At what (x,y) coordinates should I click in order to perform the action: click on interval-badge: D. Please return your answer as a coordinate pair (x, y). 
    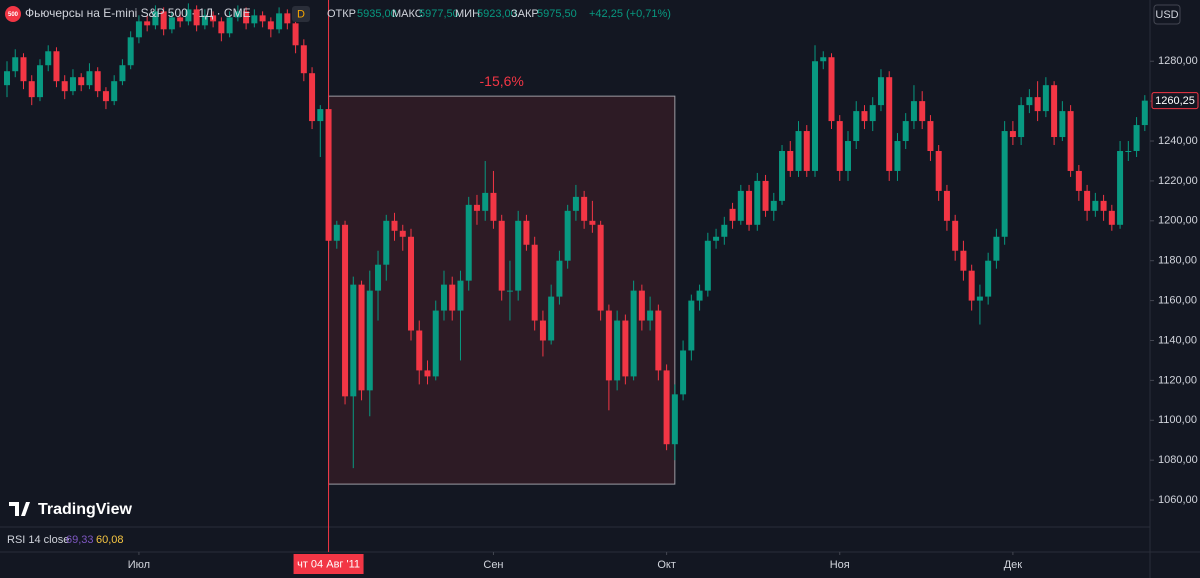
    Looking at the image, I should click on (301, 14).